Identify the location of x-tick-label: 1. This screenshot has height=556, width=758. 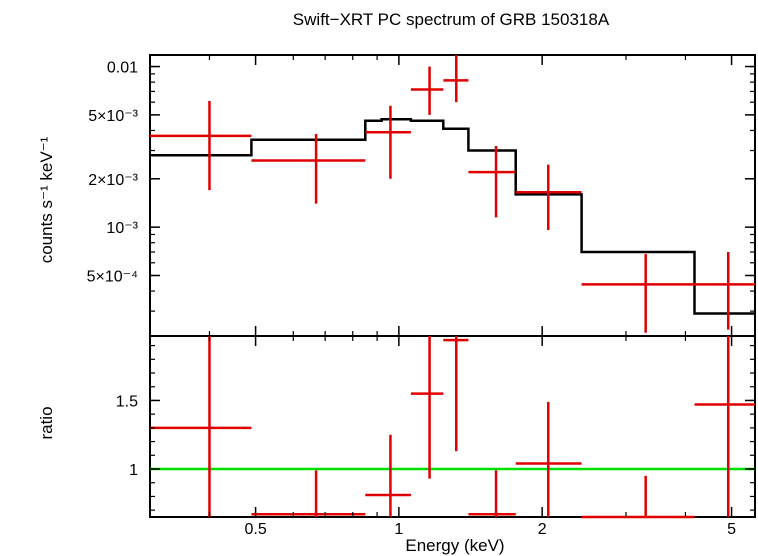
(398, 529).